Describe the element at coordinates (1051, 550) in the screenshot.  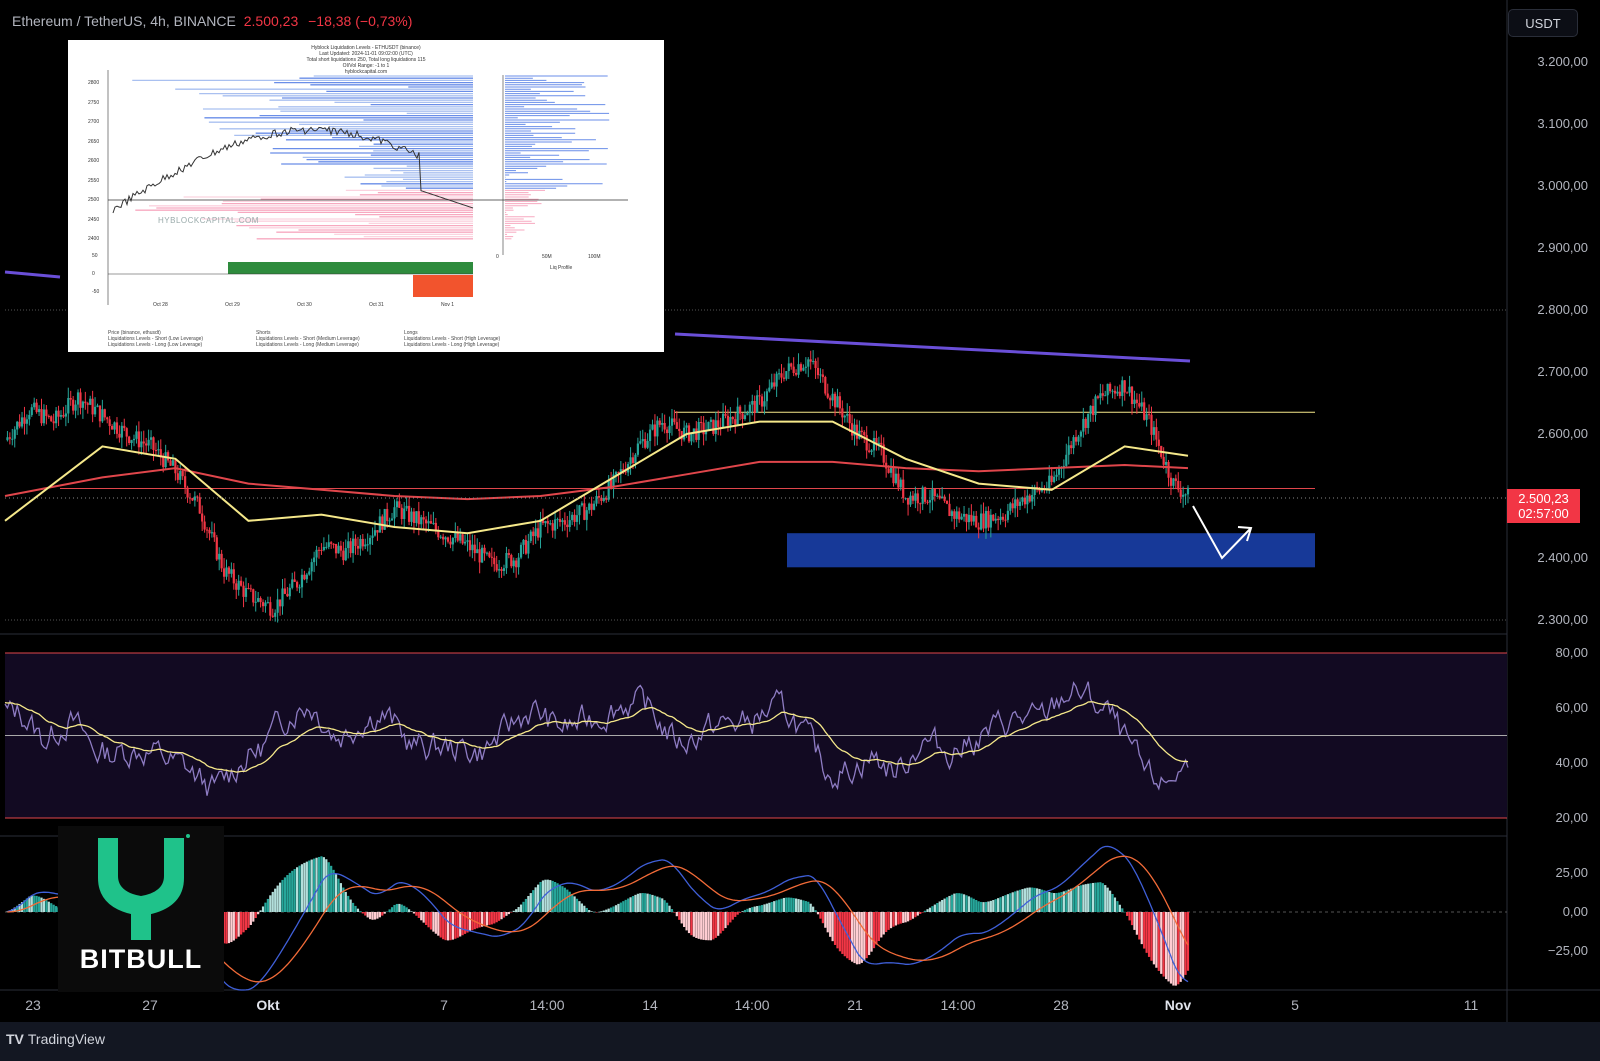
I see `support-zone` at that location.